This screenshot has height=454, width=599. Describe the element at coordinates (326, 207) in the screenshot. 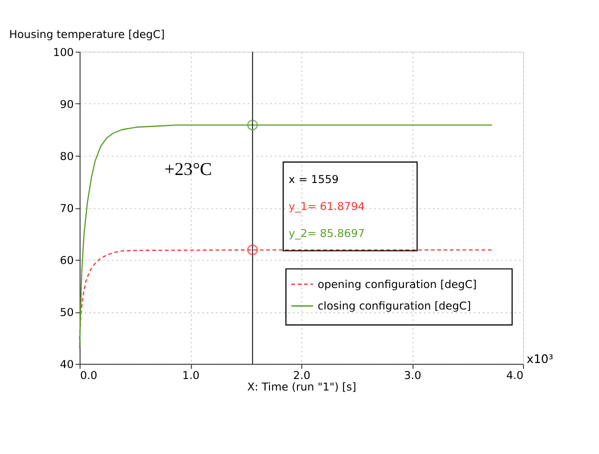

I see `annotation: y_1= 61.8794` at that location.